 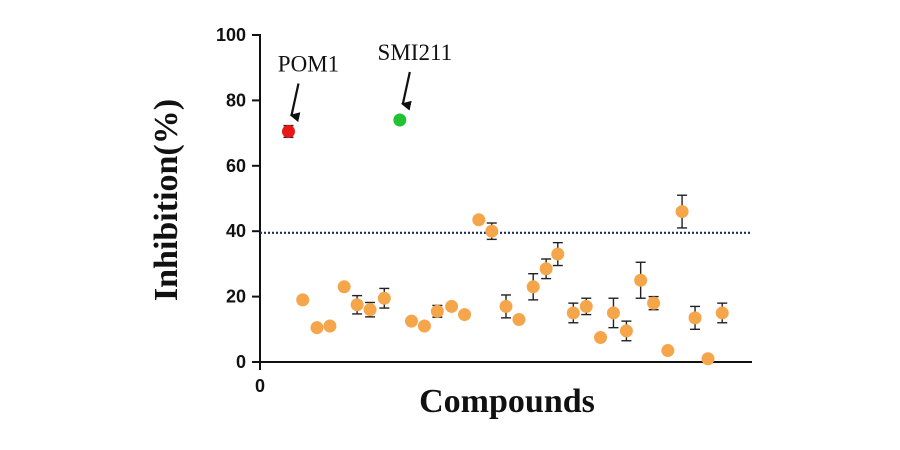 What do you see at coordinates (236, 166) in the screenshot?
I see `y-tick-label: 60` at bounding box center [236, 166].